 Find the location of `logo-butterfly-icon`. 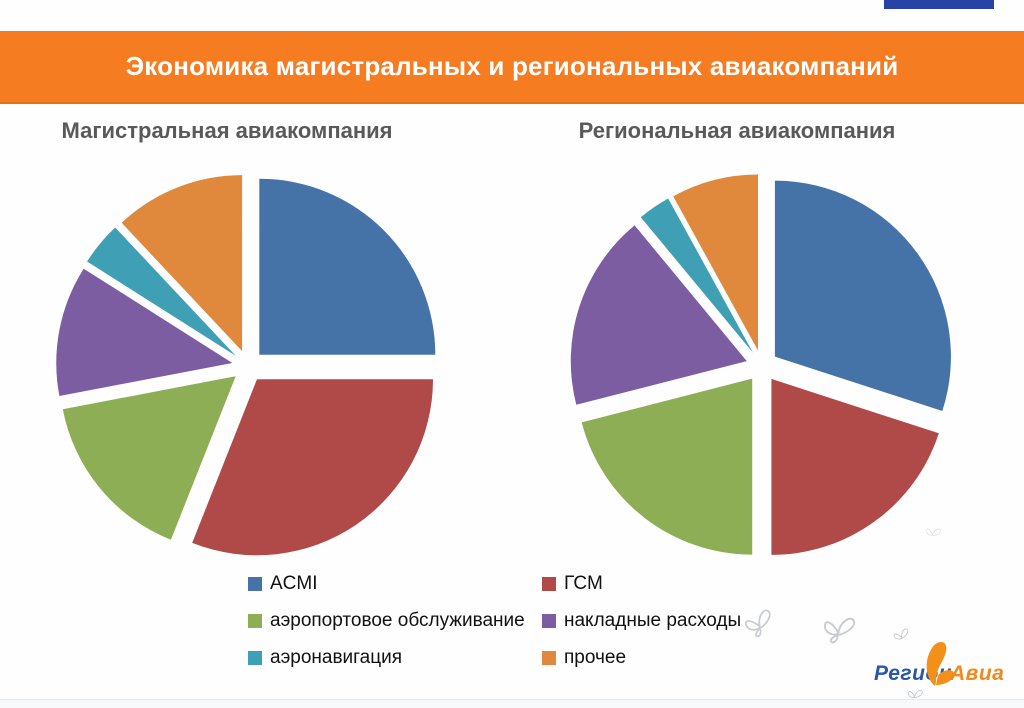

logo-butterfly-icon is located at coordinates (940, 664).